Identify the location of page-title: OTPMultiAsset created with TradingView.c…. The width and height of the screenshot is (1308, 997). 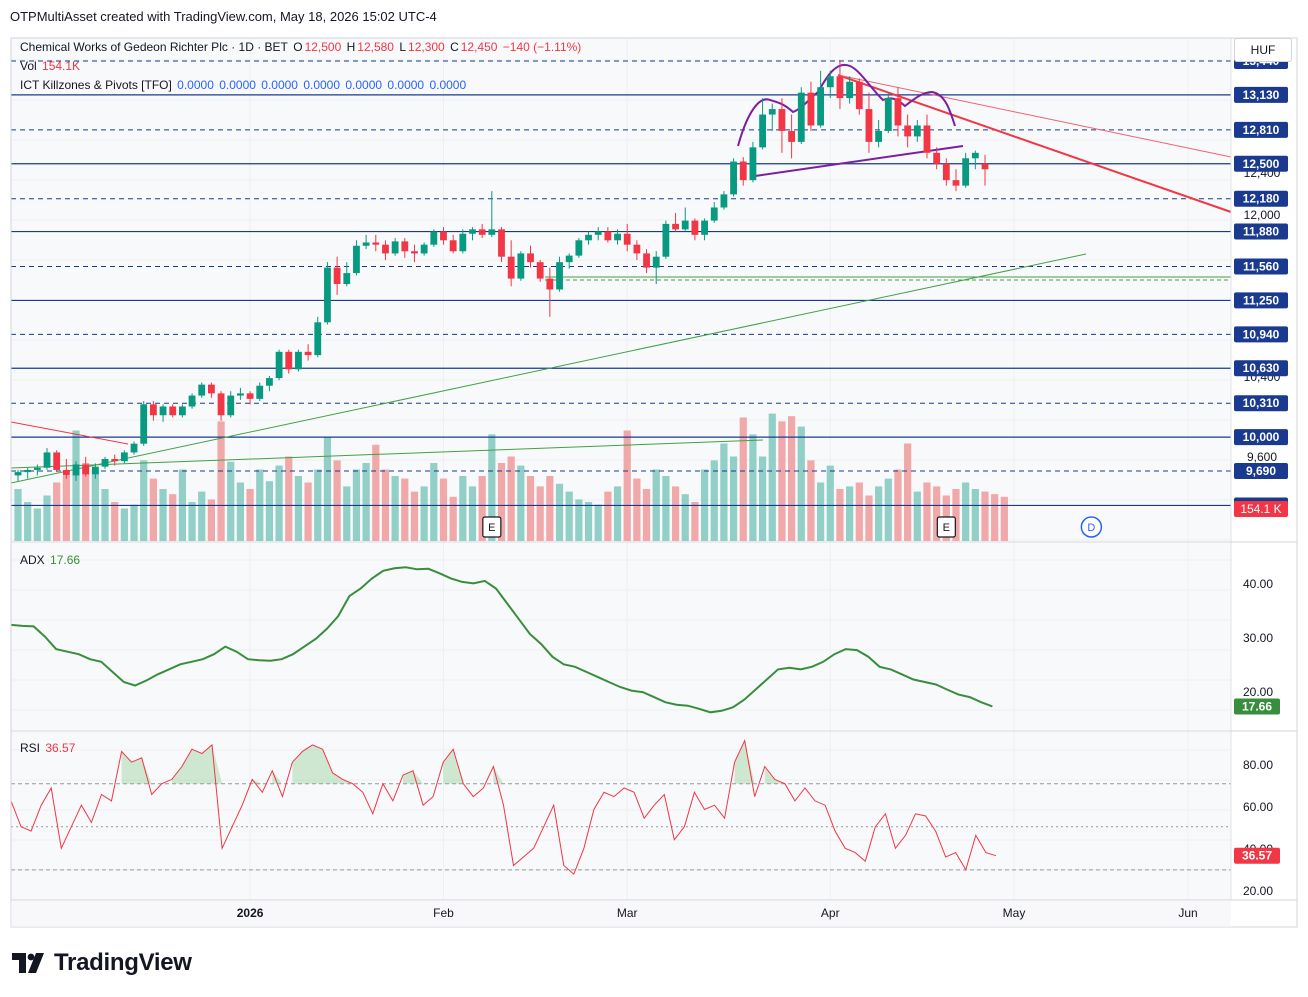
(223, 16).